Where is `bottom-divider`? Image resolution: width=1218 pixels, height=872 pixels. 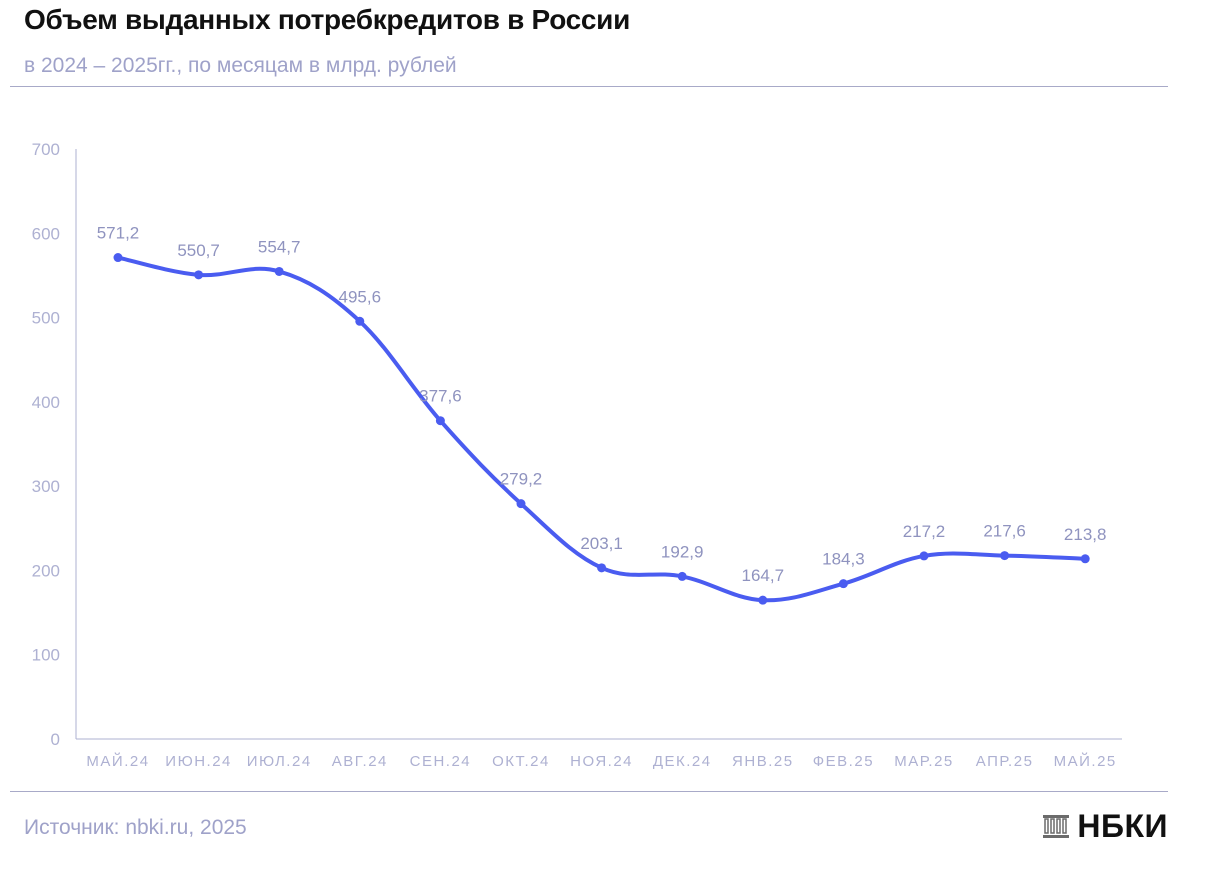 bottom-divider is located at coordinates (589, 791).